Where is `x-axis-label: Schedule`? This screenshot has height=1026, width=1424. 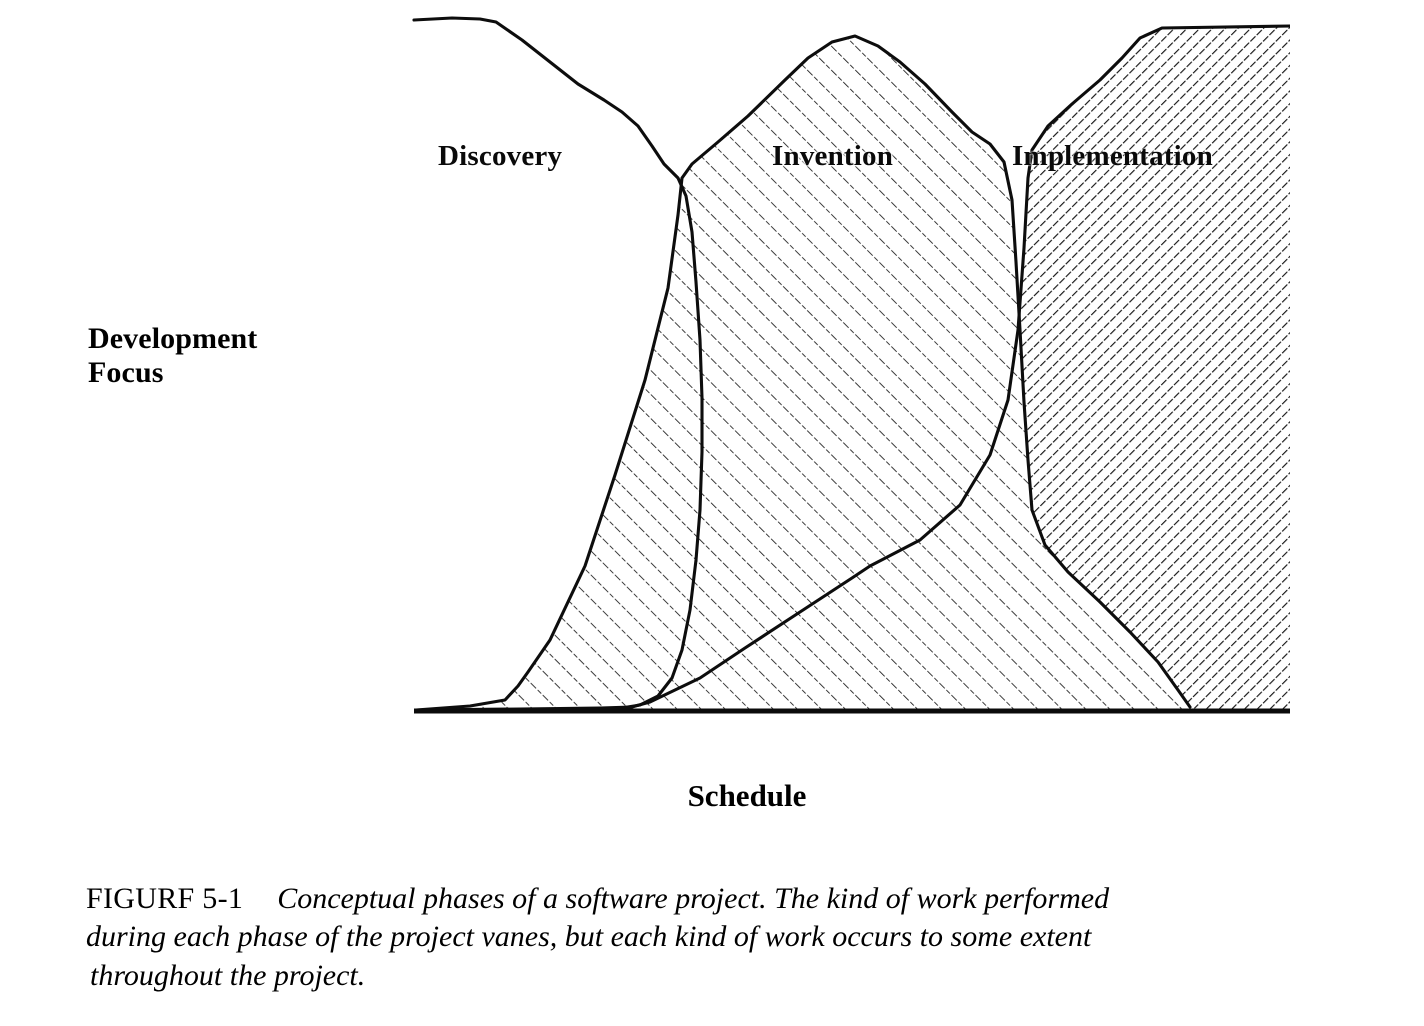 x-axis-label: Schedule is located at coordinates (747, 795).